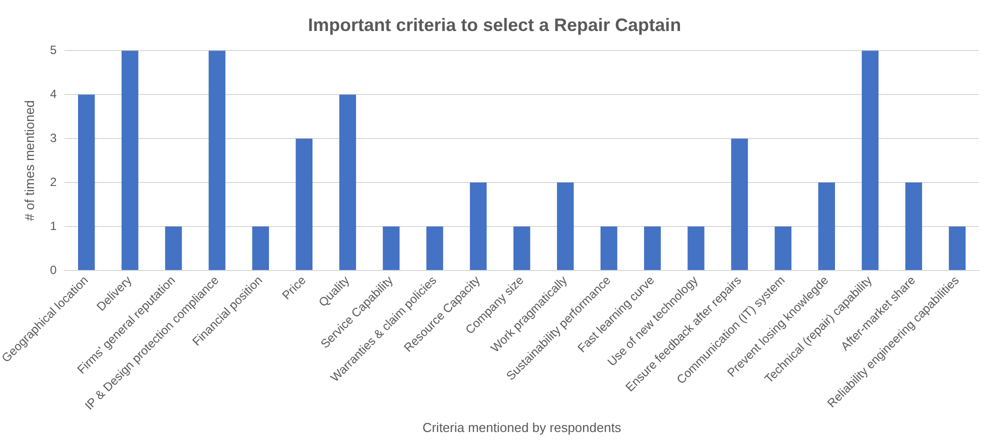 Image resolution: width=999 pixels, height=445 pixels. What do you see at coordinates (53, 181) in the screenshot?
I see `y-tick-label: 2` at bounding box center [53, 181].